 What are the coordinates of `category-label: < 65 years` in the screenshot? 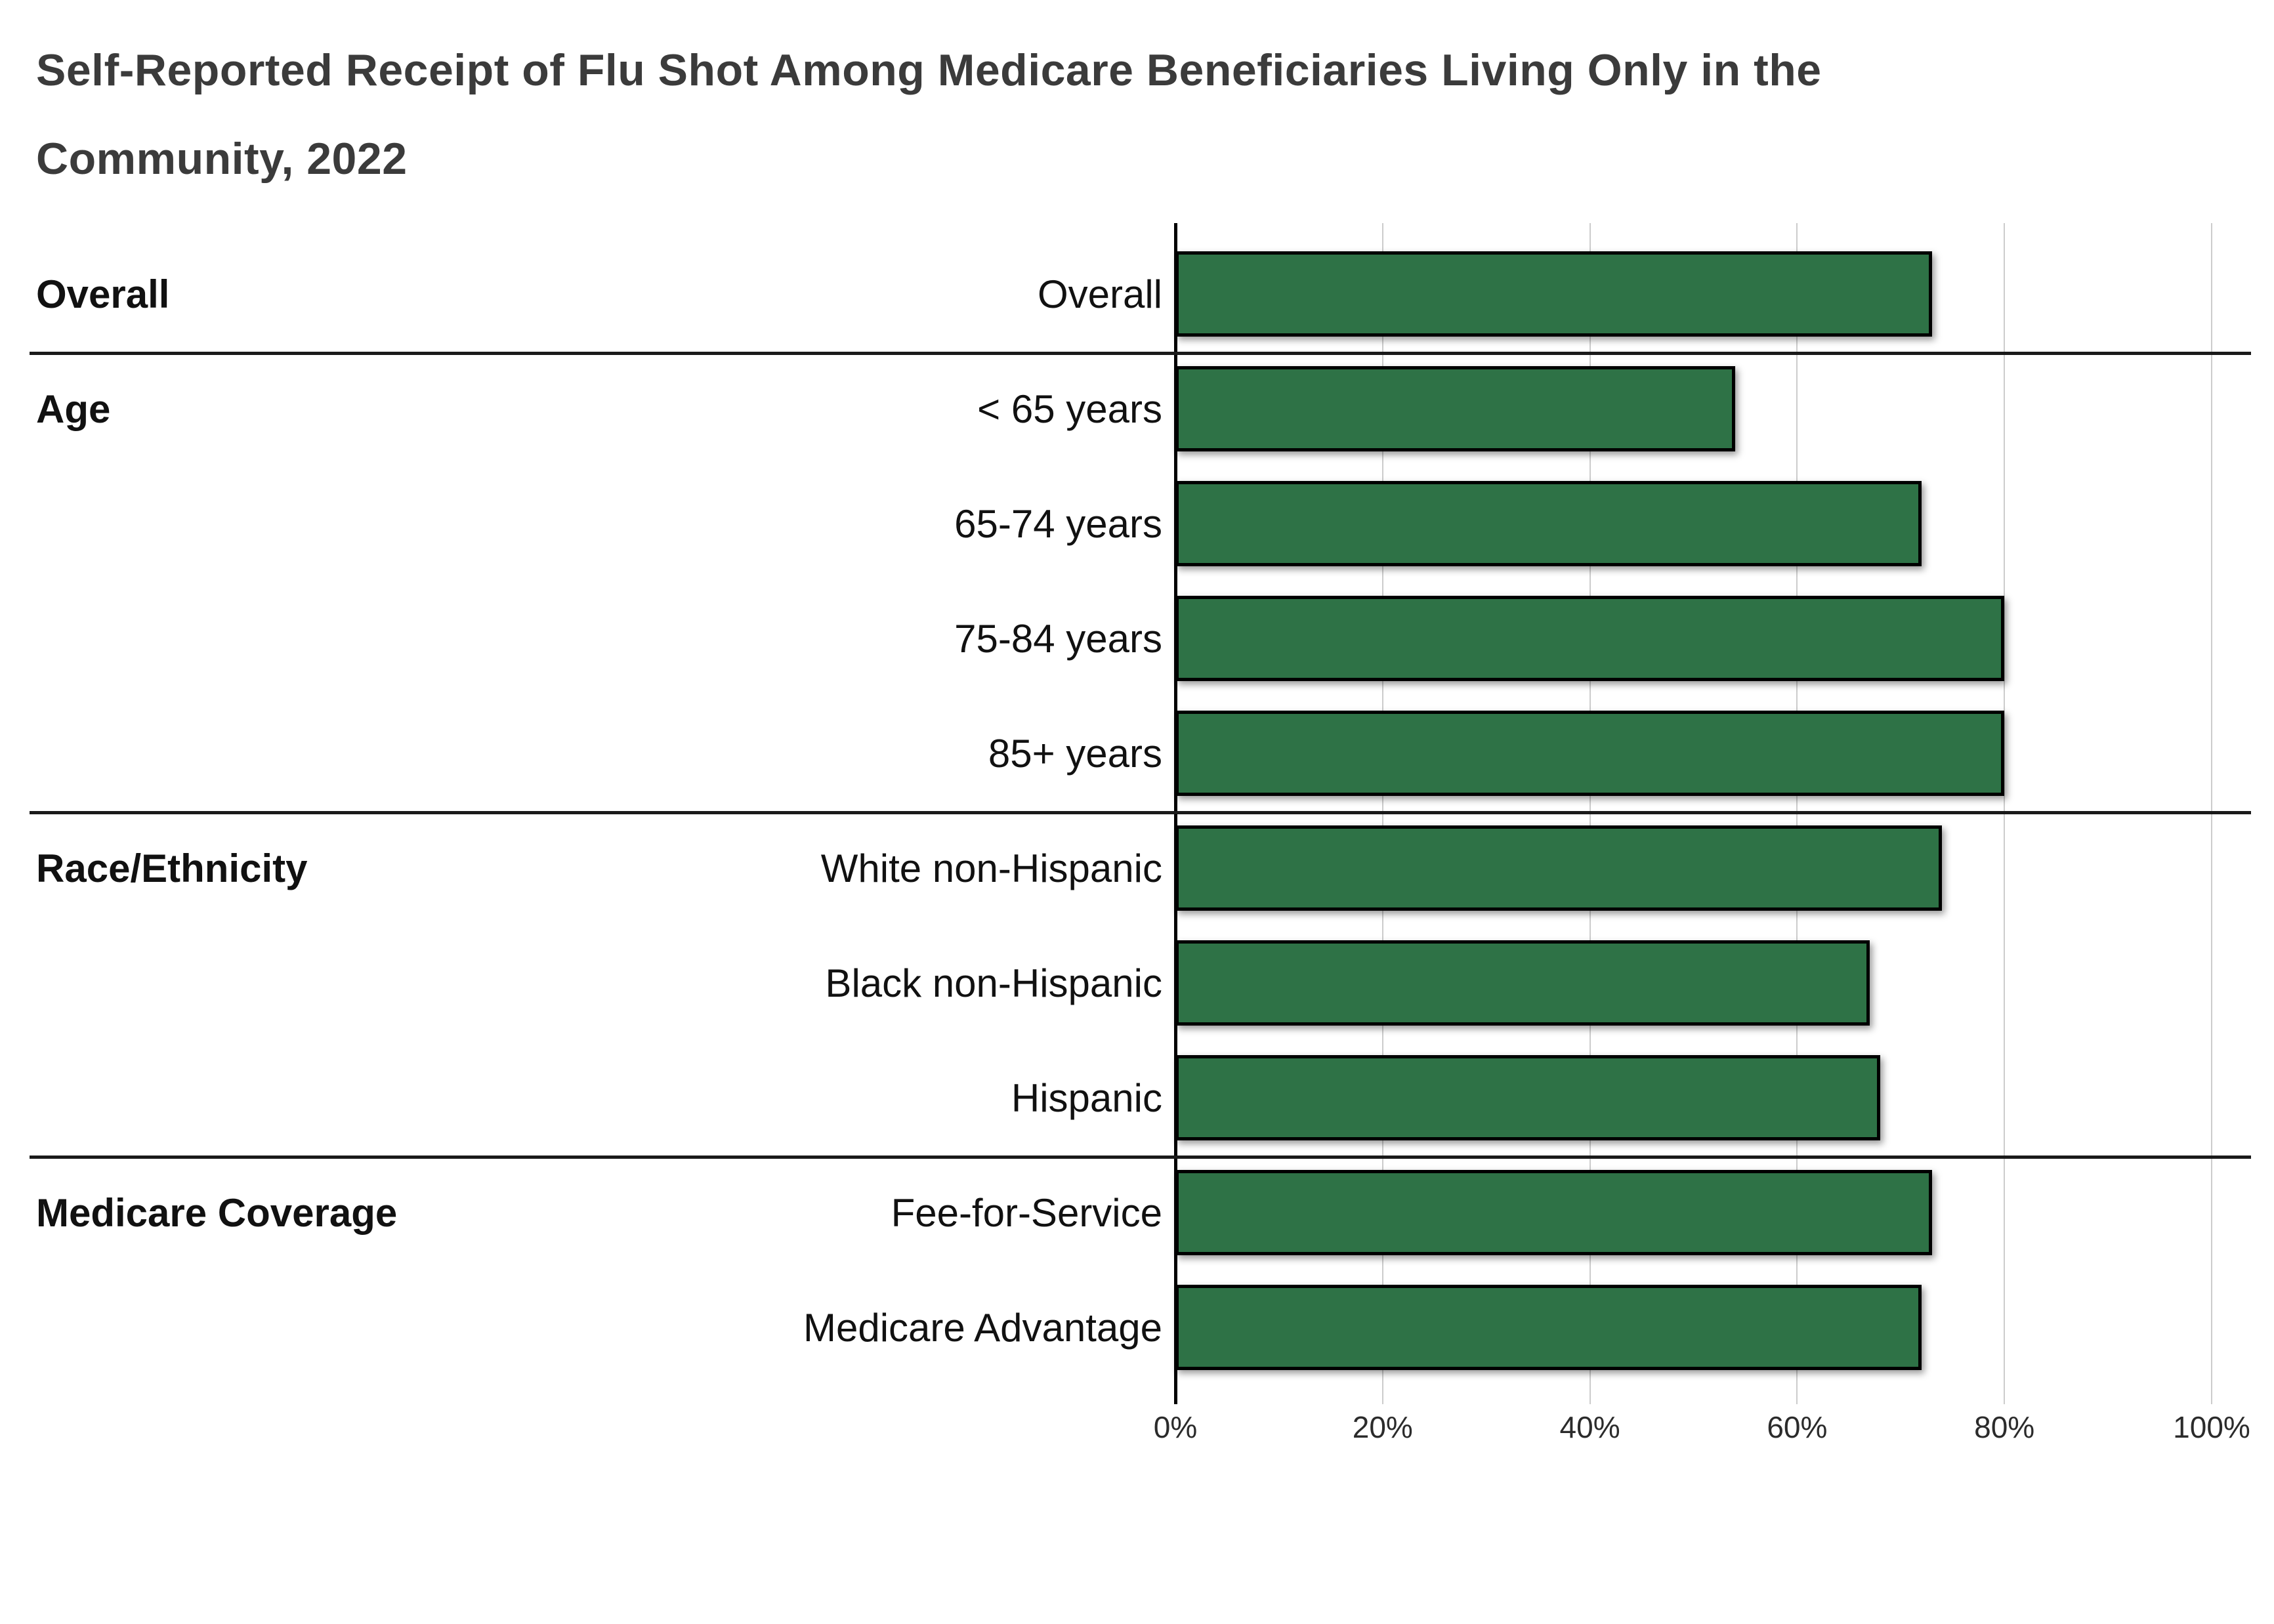 It's located at (1069, 408).